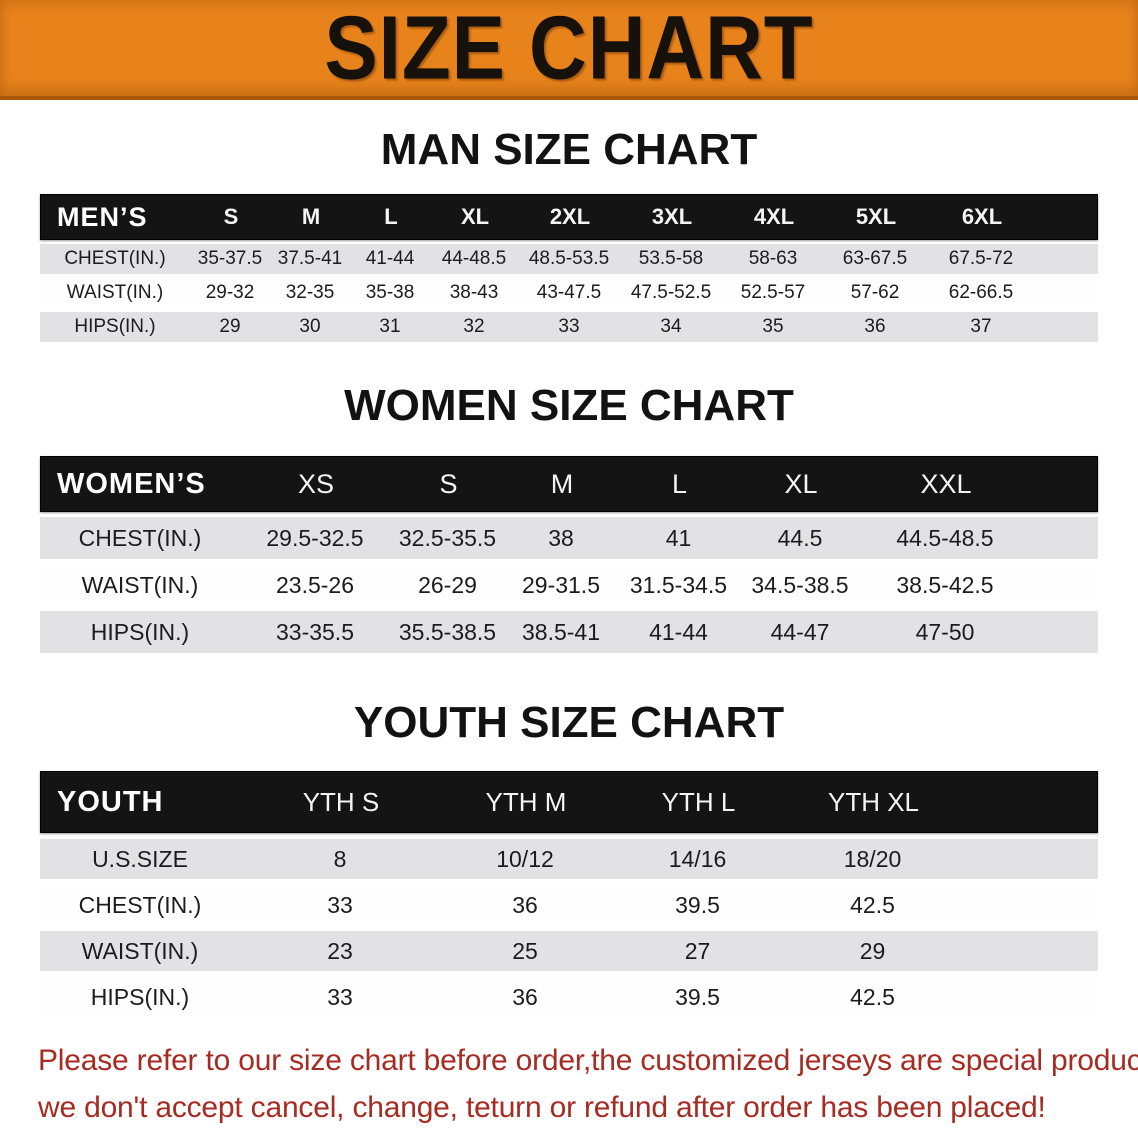 Image resolution: width=1138 pixels, height=1132 pixels. What do you see at coordinates (231, 216) in the screenshot?
I see `men-size-column: S` at bounding box center [231, 216].